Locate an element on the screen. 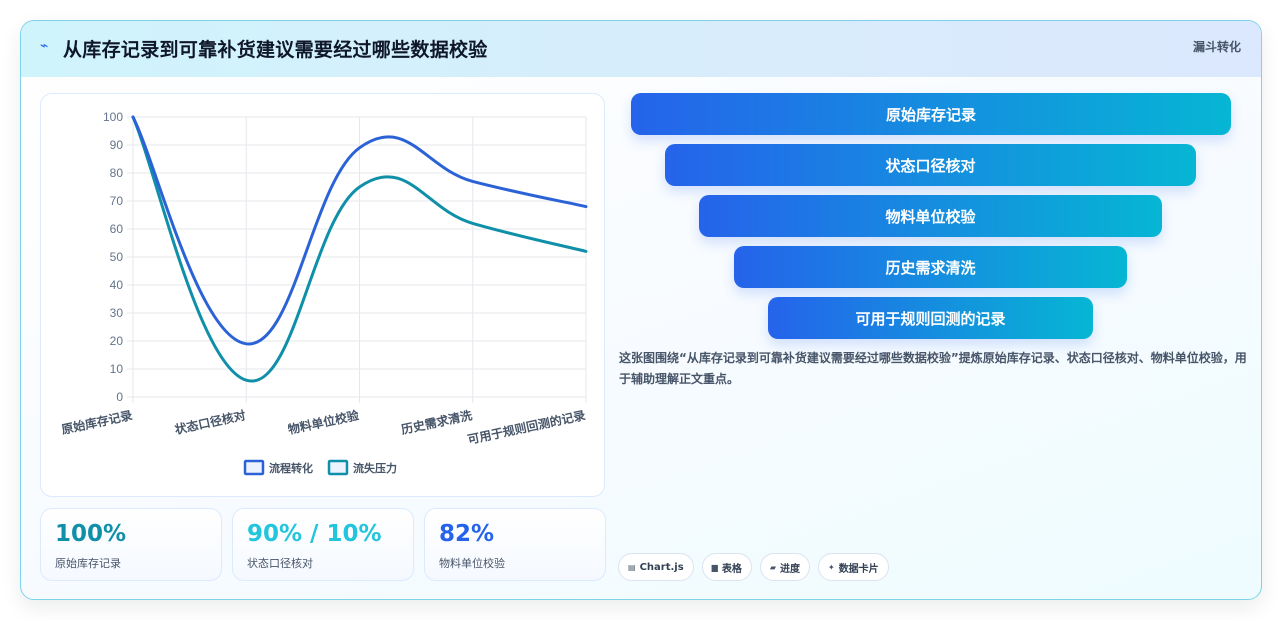 This screenshot has width=1282, height=620. chip-table: ▆ 表格 is located at coordinates (726, 567).